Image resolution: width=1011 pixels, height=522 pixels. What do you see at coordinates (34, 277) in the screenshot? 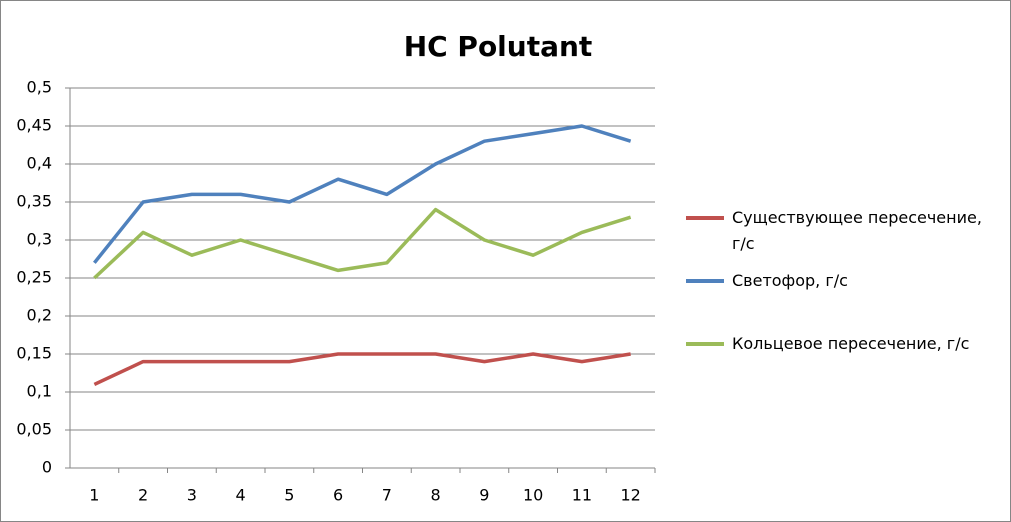
I see `y-tick-label: 0,25` at bounding box center [34, 277].